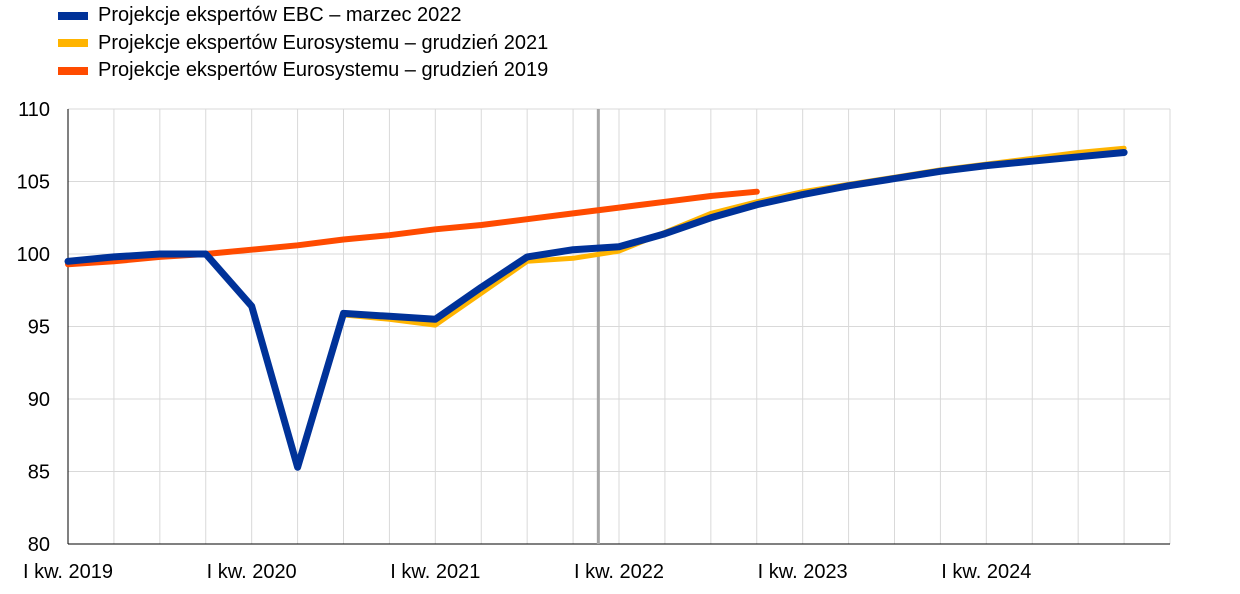 The image size is (1240, 594). Describe the element at coordinates (39, 400) in the screenshot. I see `y-tick-label-90: 90` at that location.